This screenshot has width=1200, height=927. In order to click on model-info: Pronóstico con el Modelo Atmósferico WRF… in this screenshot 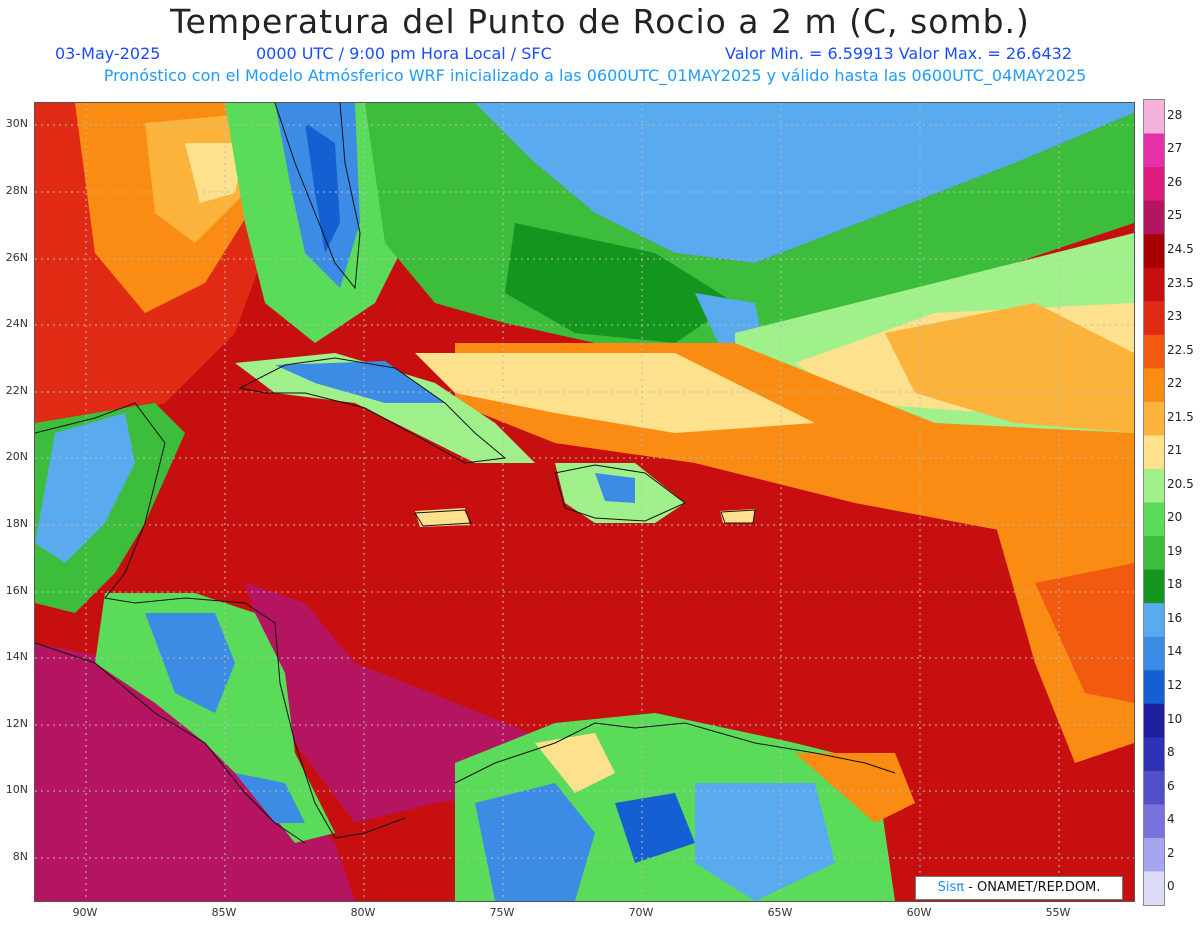, I will do `click(595, 75)`.